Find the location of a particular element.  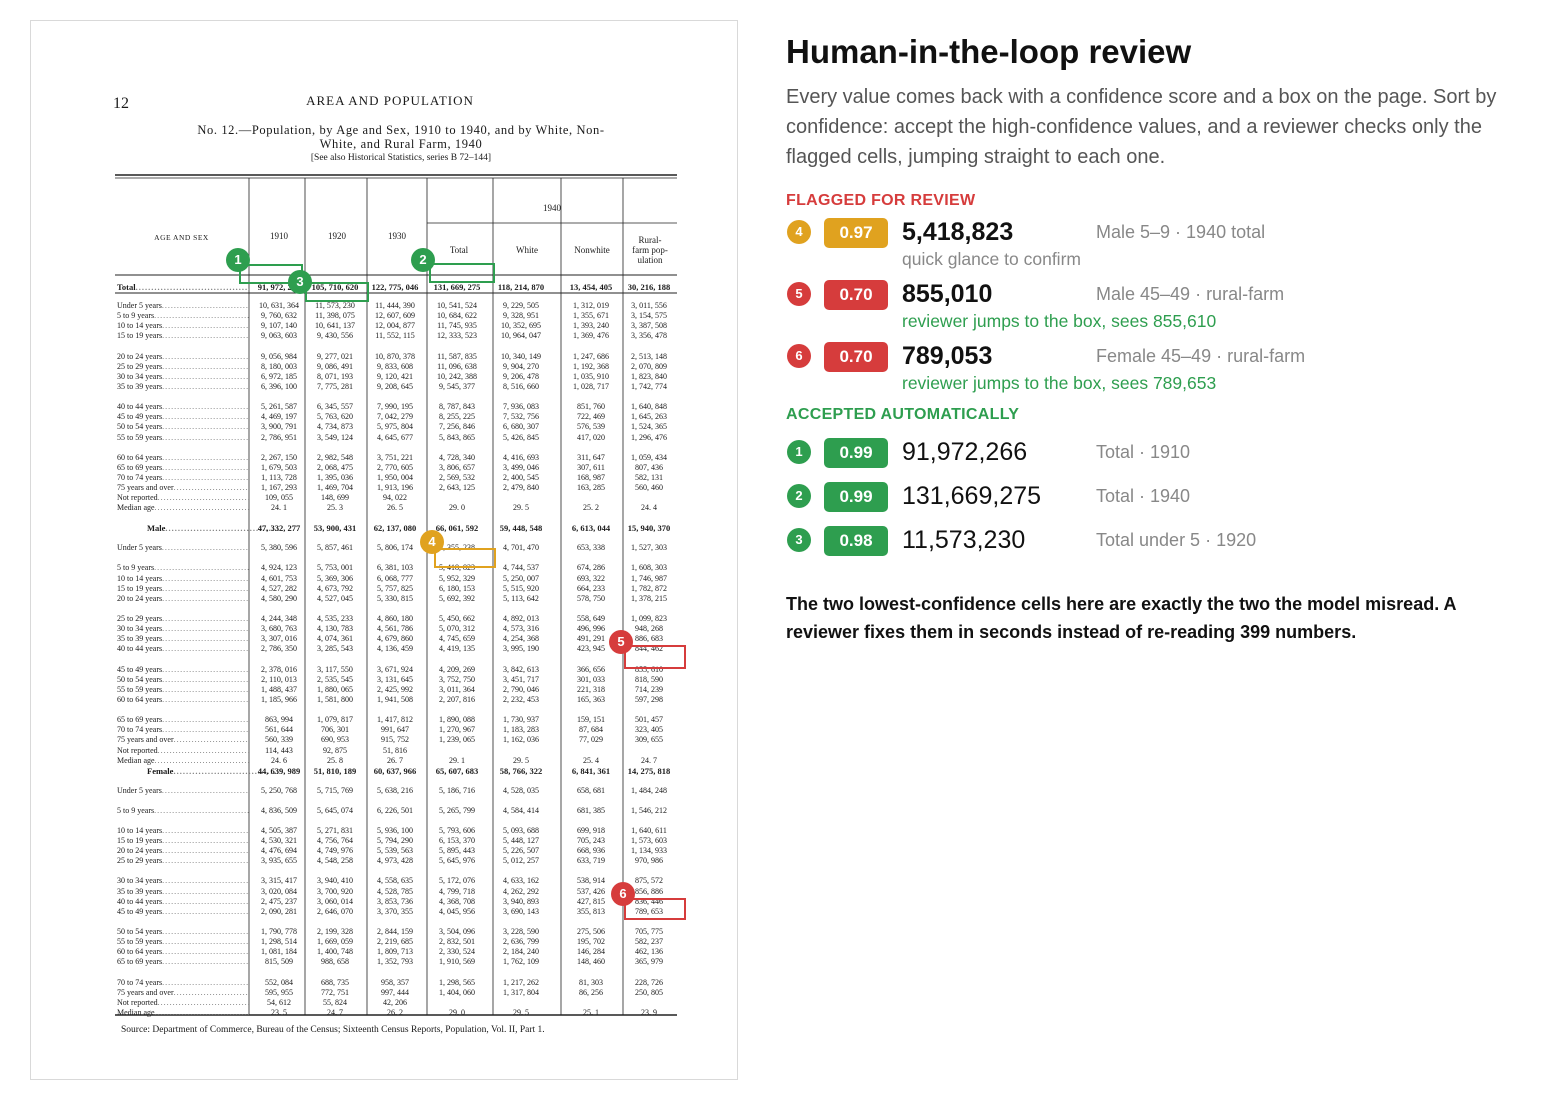

table-cell: 4, 419, 135 is located at coordinates (457, 649).